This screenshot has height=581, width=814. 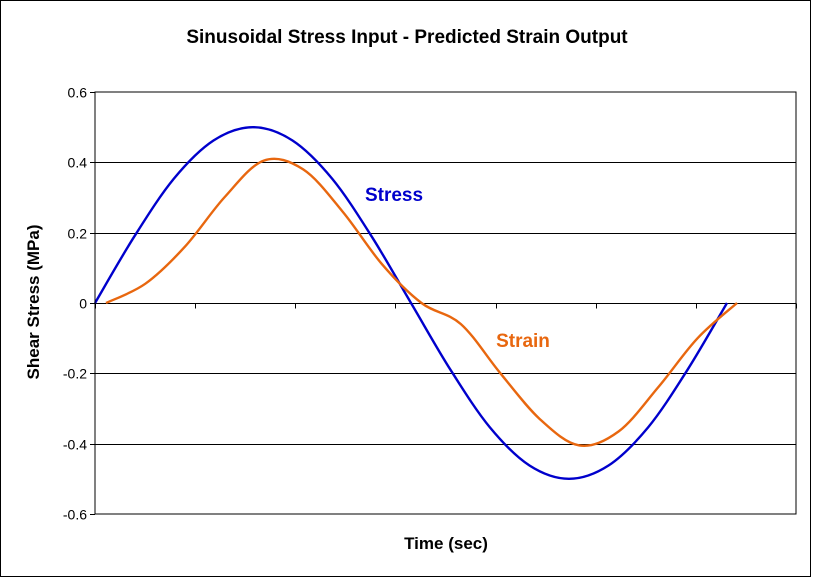 What do you see at coordinates (75, 374) in the screenshot?
I see `y-tick-label: -0.2` at bounding box center [75, 374].